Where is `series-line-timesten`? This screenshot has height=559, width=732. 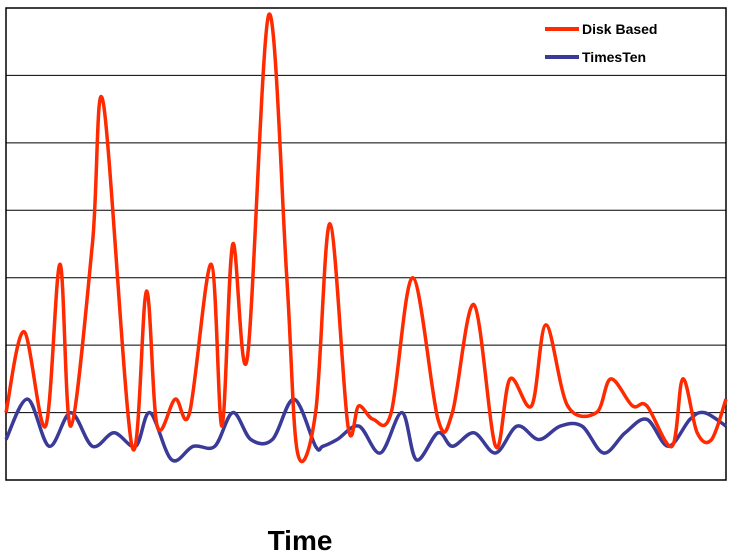
series-line-timesten is located at coordinates (365, 430).